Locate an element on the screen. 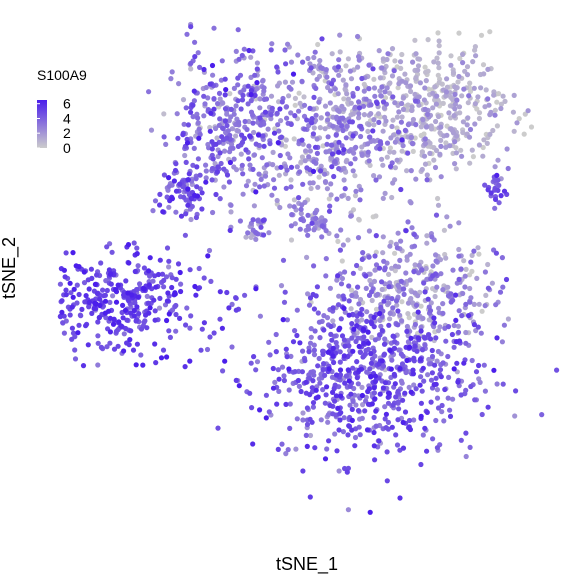 Image resolution: width=576 pixels, height=576 pixels. x-axis-title: tSNE_1 is located at coordinates (307, 564).